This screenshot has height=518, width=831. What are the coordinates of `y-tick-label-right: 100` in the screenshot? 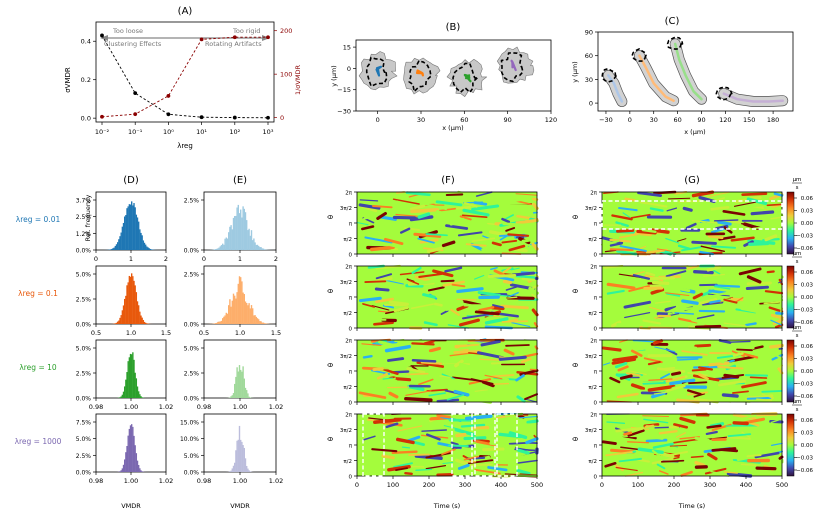 It's located at (286, 75).